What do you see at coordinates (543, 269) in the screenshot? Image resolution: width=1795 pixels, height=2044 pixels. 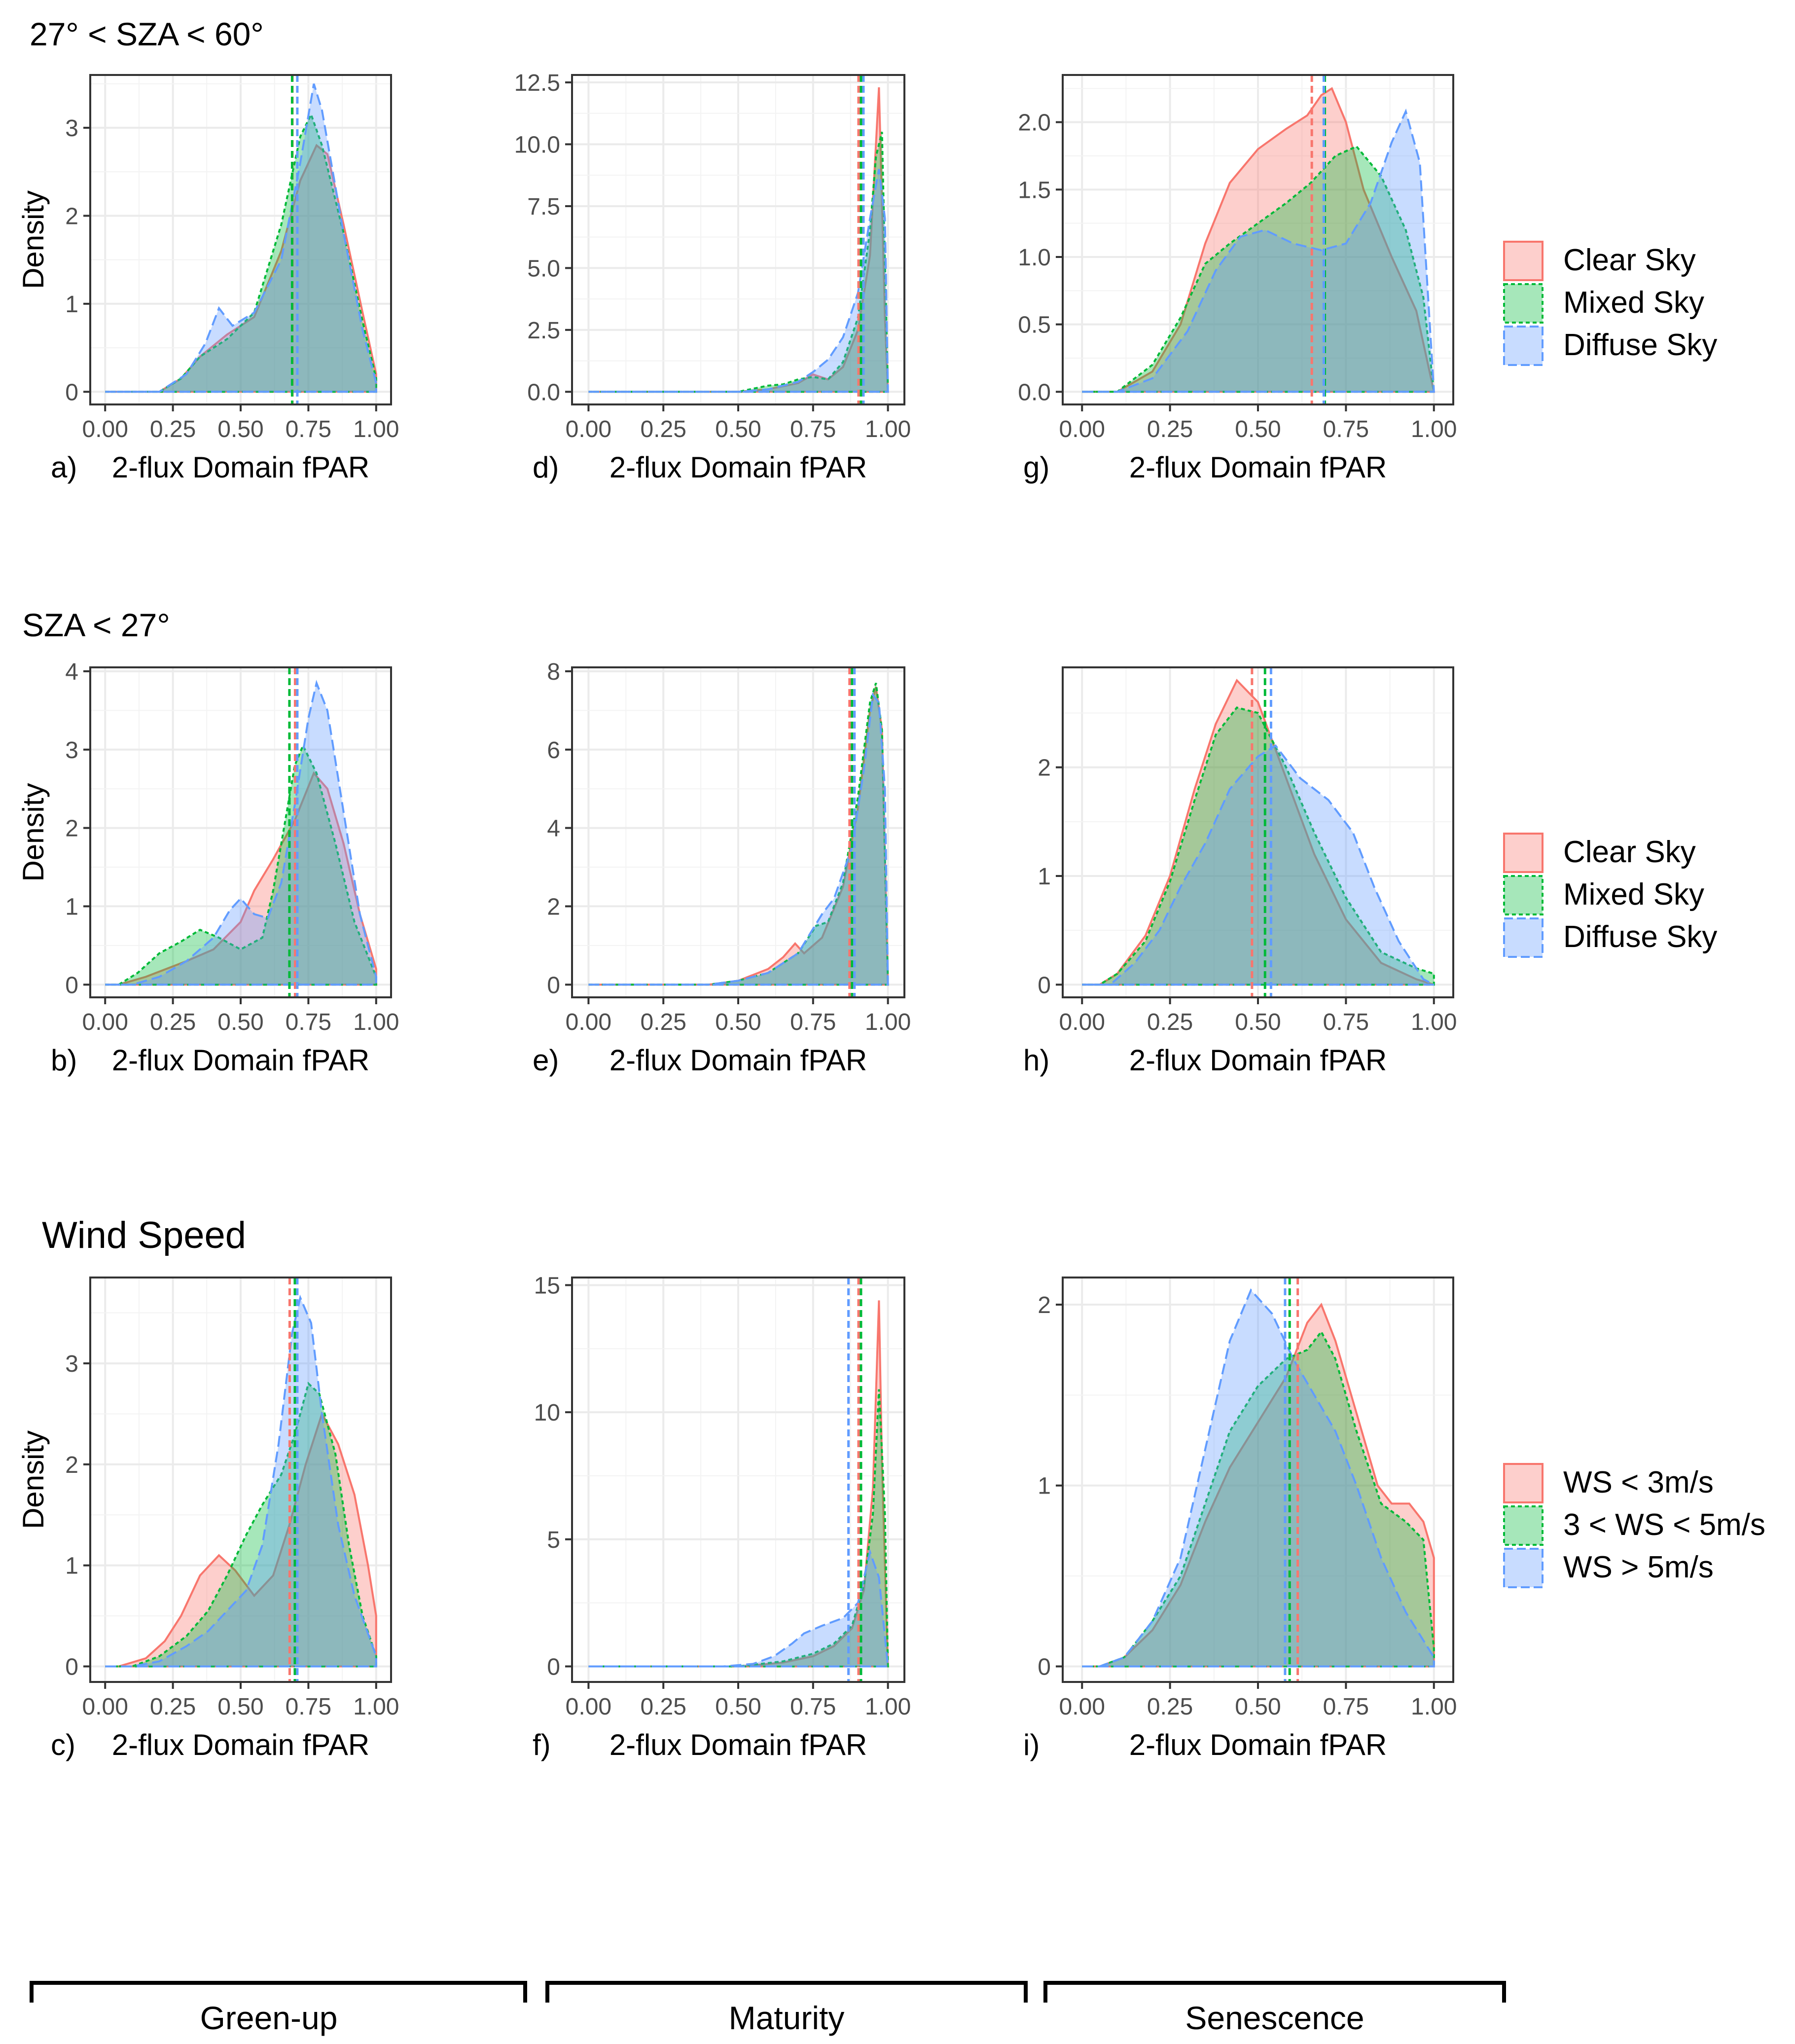 I see `y-tick-label: 5.0` at bounding box center [543, 269].